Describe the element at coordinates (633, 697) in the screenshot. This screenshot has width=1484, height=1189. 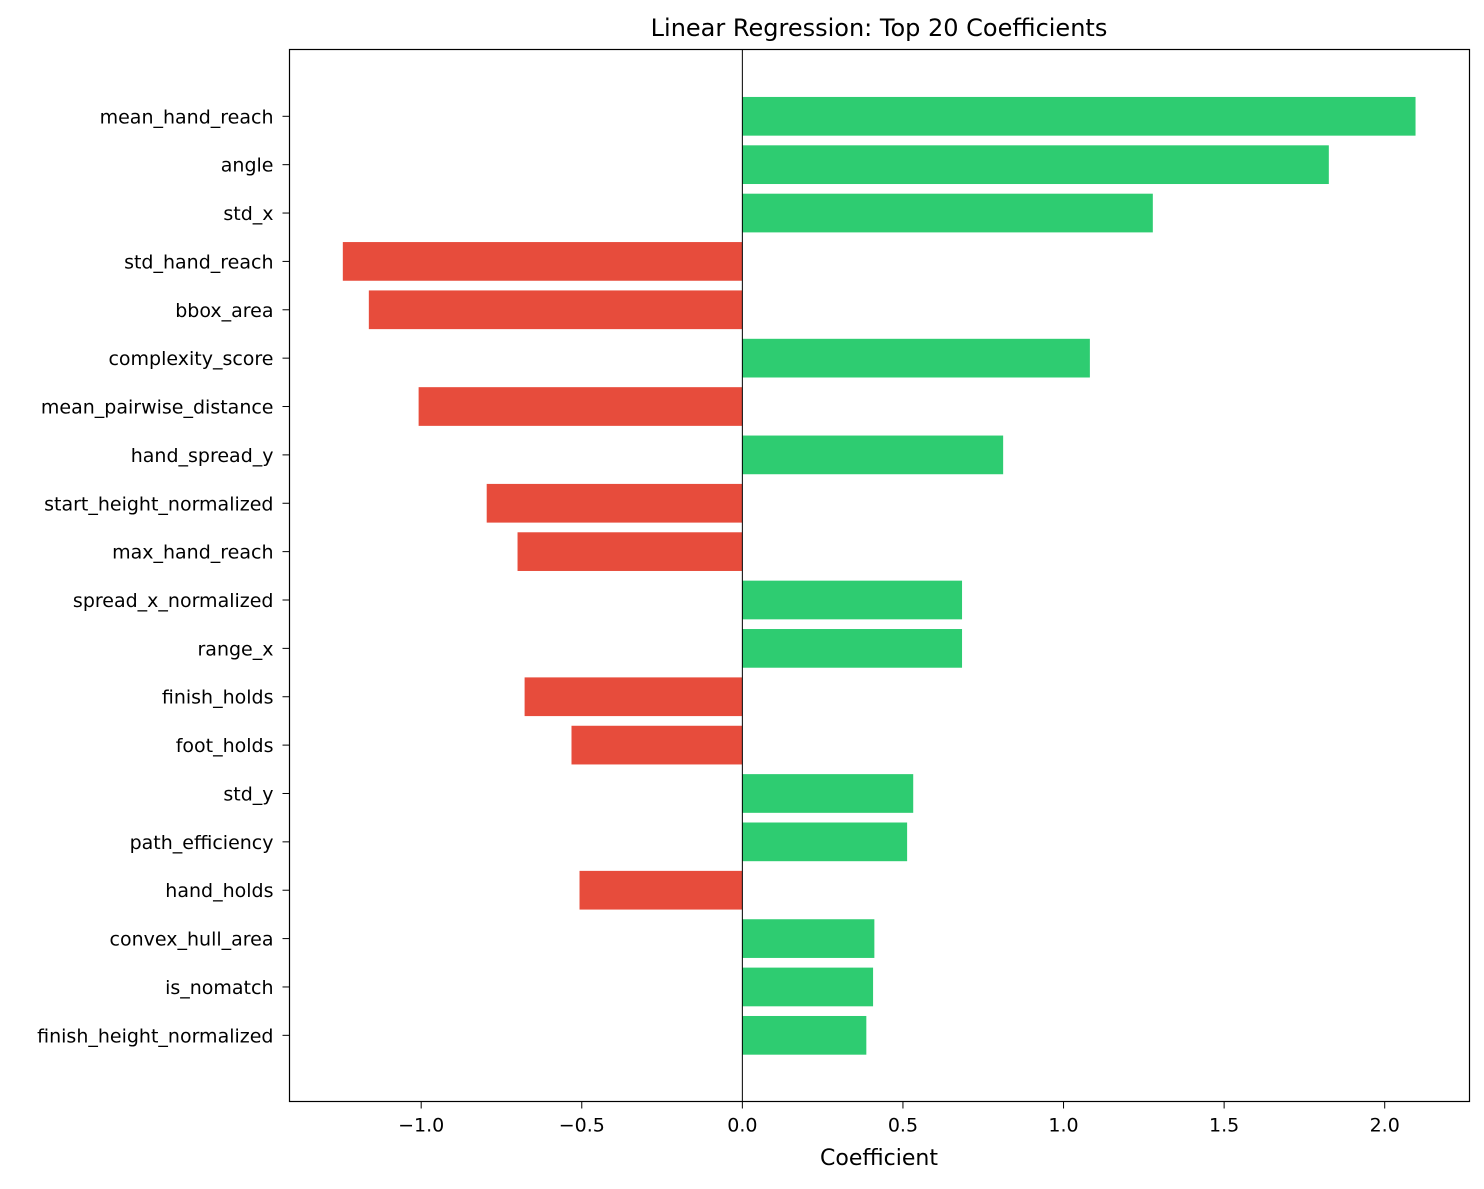
I see `bar-finish_holds` at that location.